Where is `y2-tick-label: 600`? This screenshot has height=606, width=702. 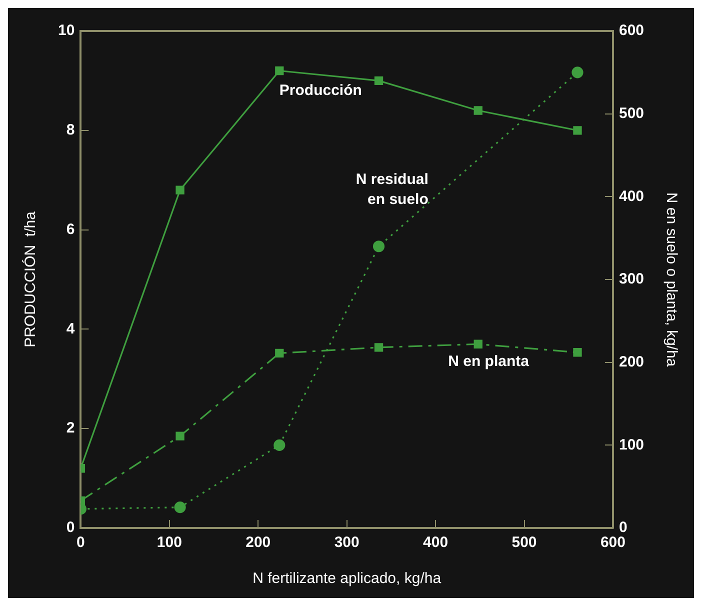
y2-tick-label: 600 is located at coordinates (631, 31).